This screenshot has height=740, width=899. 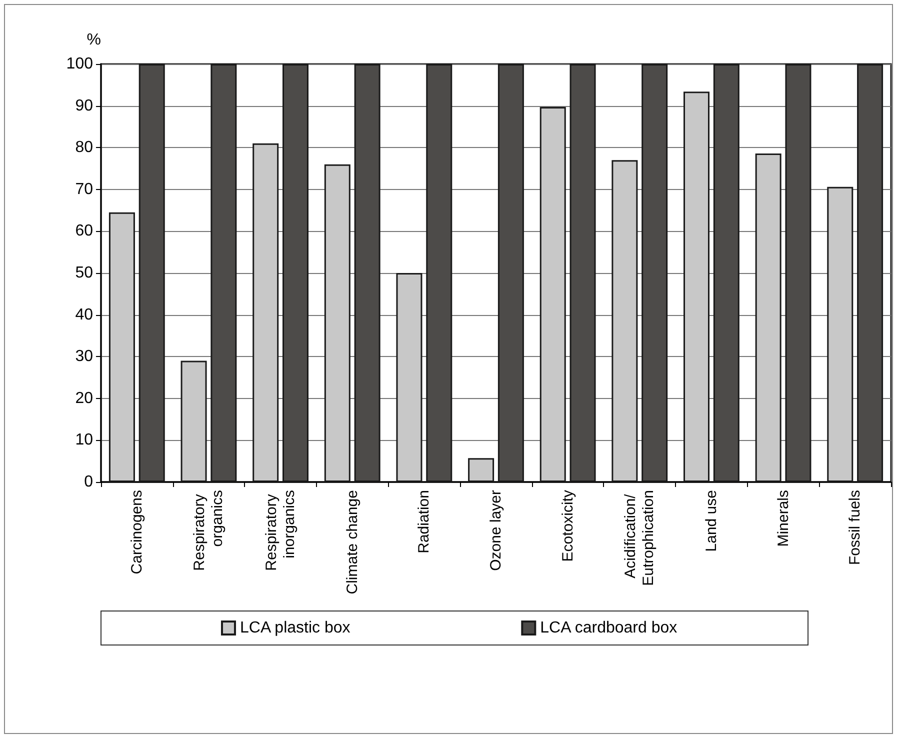 I want to click on y-tick-label: 10, so click(x=84, y=440).